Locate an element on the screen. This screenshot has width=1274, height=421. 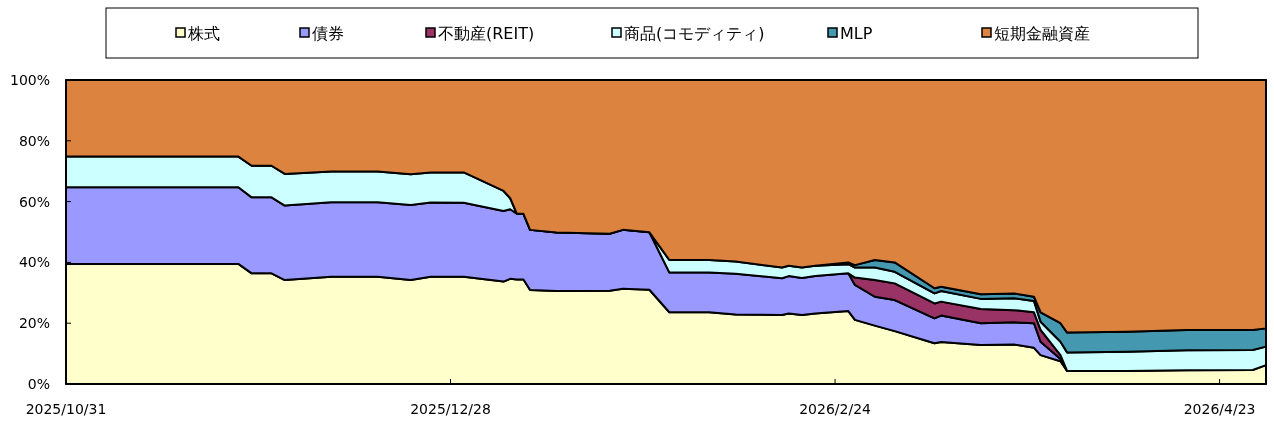
x-tick-label: 2026/2/24 is located at coordinates (835, 409).